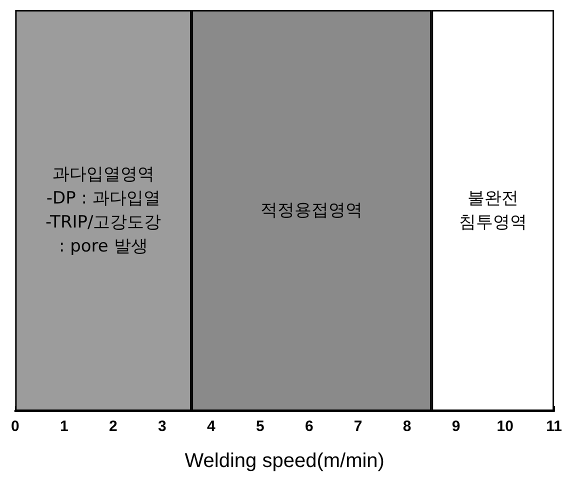 This screenshot has width=573, height=491. What do you see at coordinates (311, 210) in the screenshot?
I see `series-label: 적정용접영역` at bounding box center [311, 210].